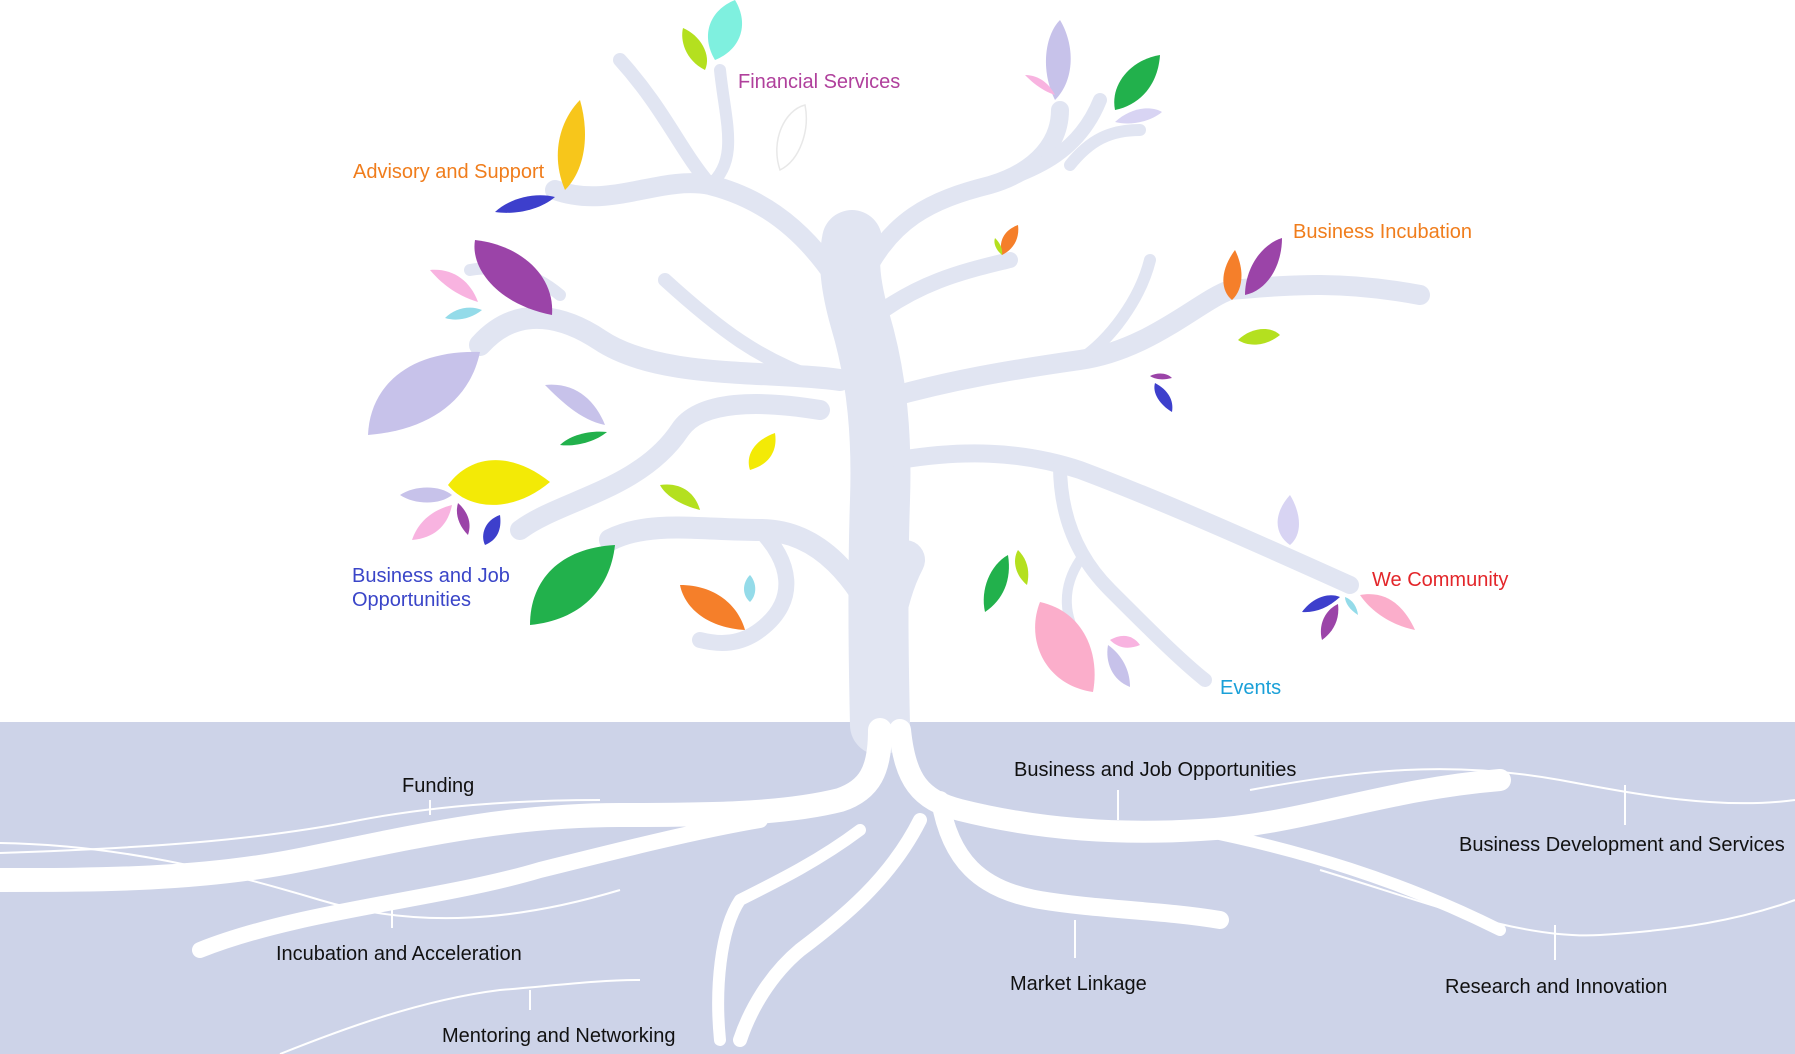 The height and width of the screenshot is (1054, 1795). I want to click on label-incubation-and-acceleration: Incubation and Acceleration, so click(399, 954).